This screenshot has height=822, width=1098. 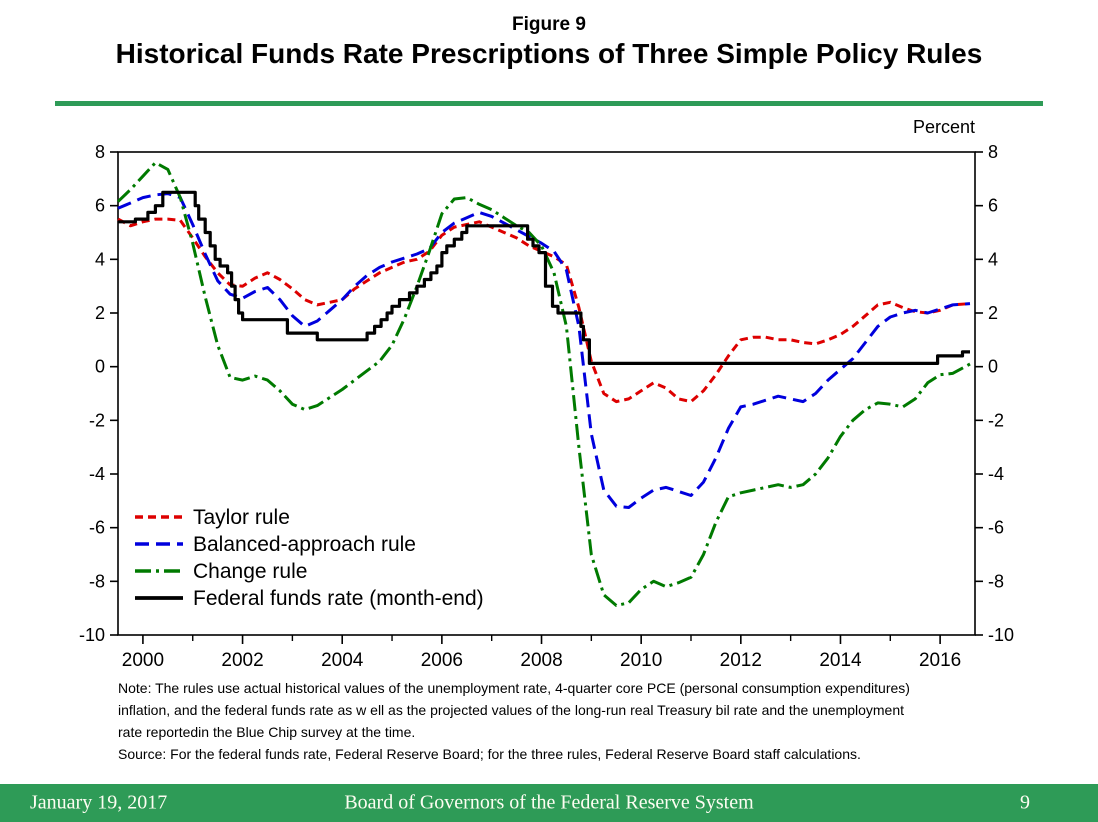 I want to click on y-tick-label-left: -6, so click(x=97, y=528).